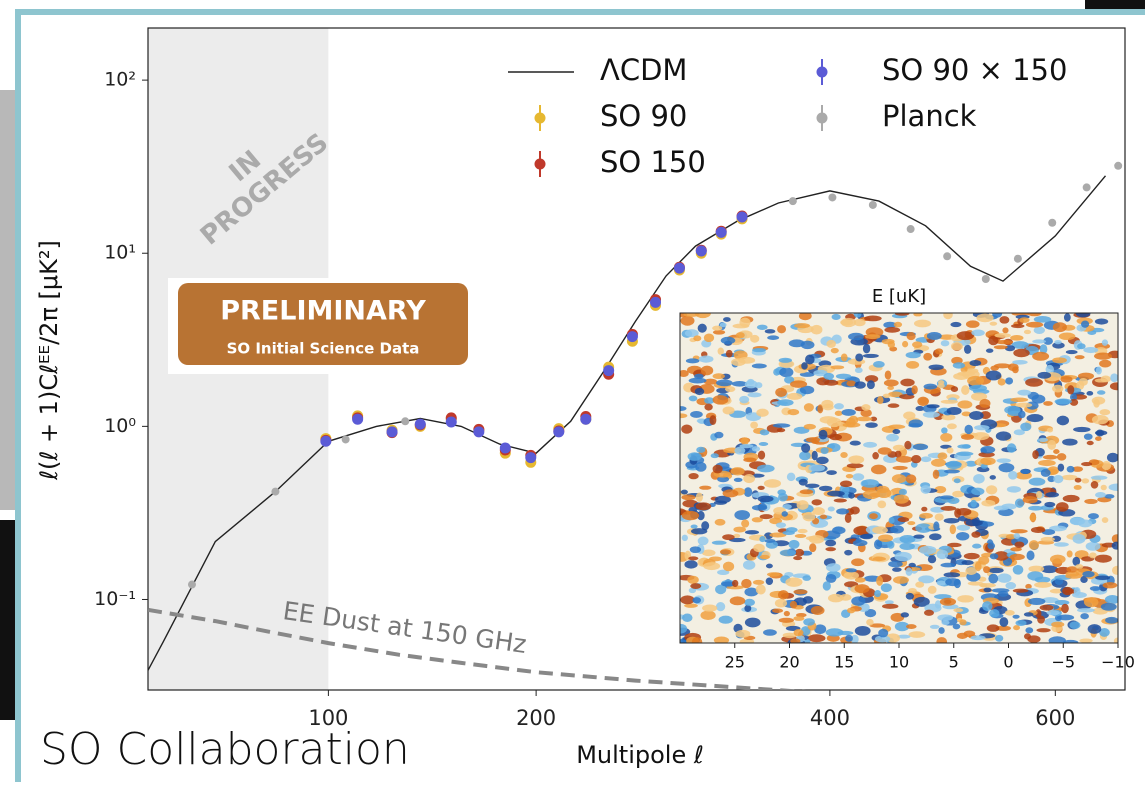 The height and width of the screenshot is (786, 1145). What do you see at coordinates (899, 296) in the screenshot?
I see `inset-title: E [uK]` at bounding box center [899, 296].